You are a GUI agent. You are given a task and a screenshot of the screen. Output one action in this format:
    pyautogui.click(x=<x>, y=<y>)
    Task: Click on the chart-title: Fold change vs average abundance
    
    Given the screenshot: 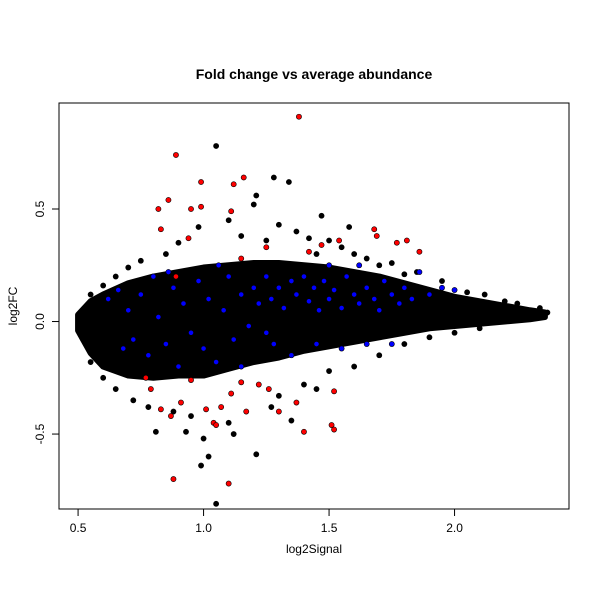 What is the action you would take?
    pyautogui.click(x=314, y=74)
    